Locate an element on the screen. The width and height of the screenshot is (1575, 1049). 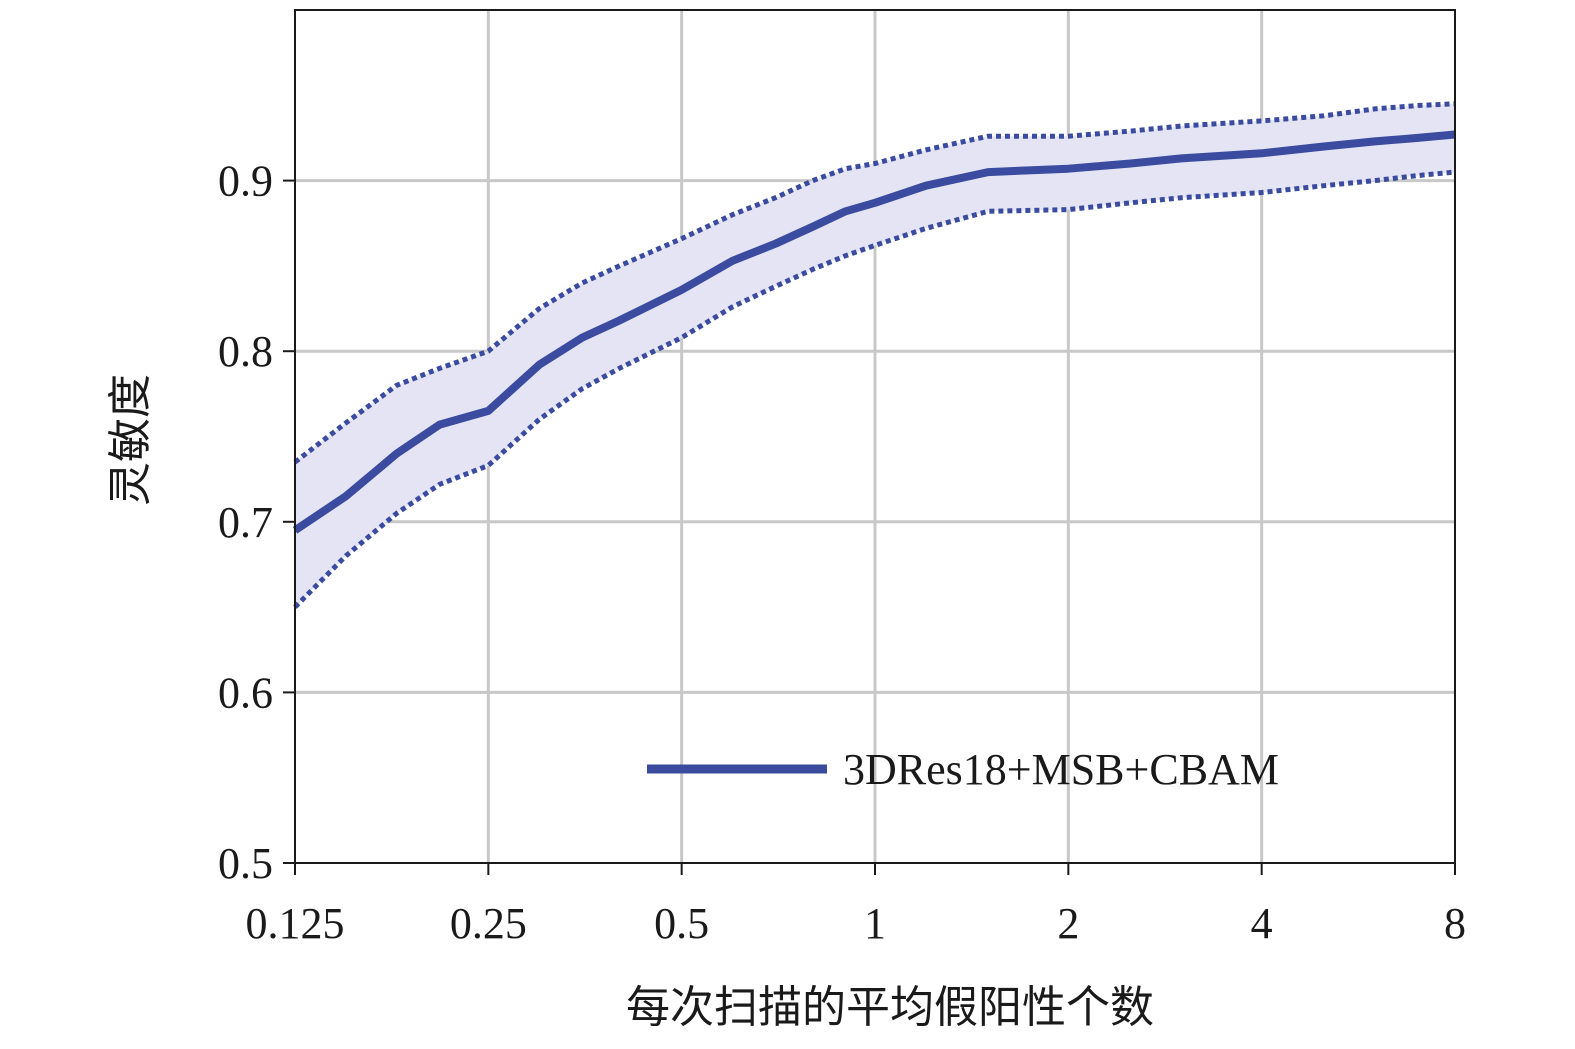
x-tick-label: 4 is located at coordinates (1262, 923).